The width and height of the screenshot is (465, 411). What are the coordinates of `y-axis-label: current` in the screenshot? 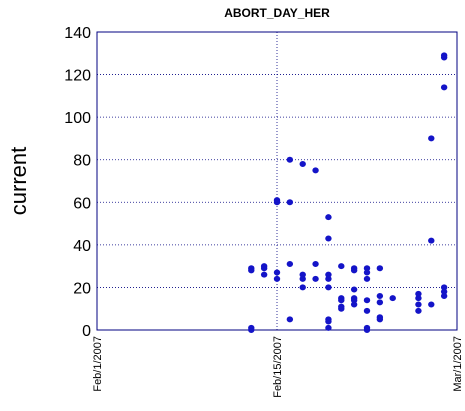 It's located at (18, 181).